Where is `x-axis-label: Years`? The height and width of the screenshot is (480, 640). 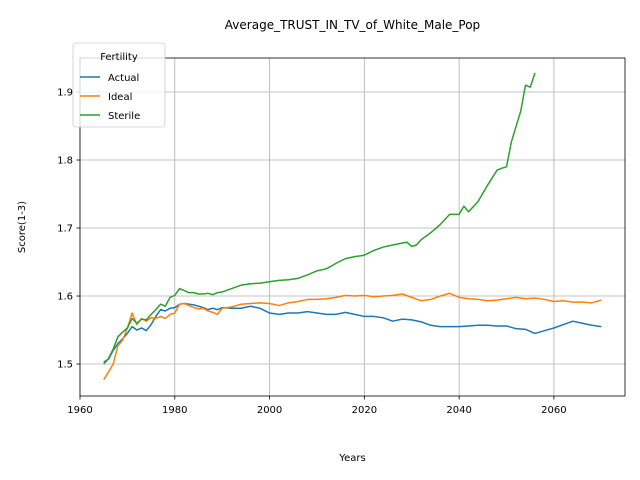 x-axis-label: Years is located at coordinates (351, 458).